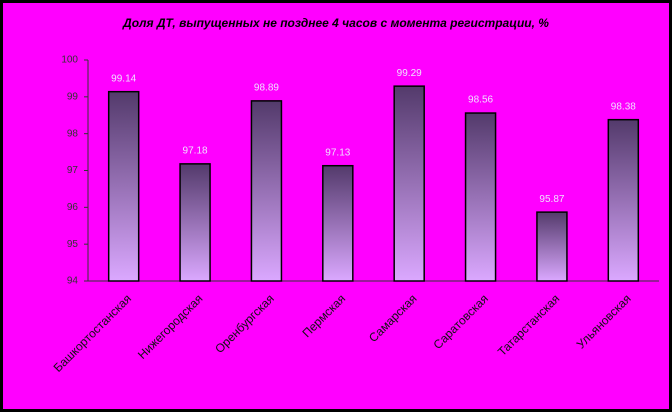 The height and width of the screenshot is (412, 672). I want to click on value-label: 95.87, so click(551, 199).